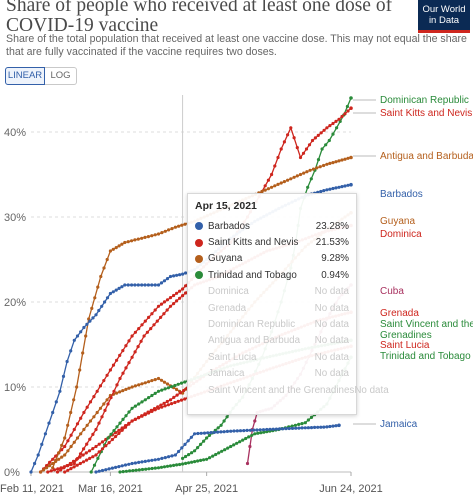 The width and height of the screenshot is (473, 500). I want to click on end-label: Trinidad and Tobago, so click(425, 356).